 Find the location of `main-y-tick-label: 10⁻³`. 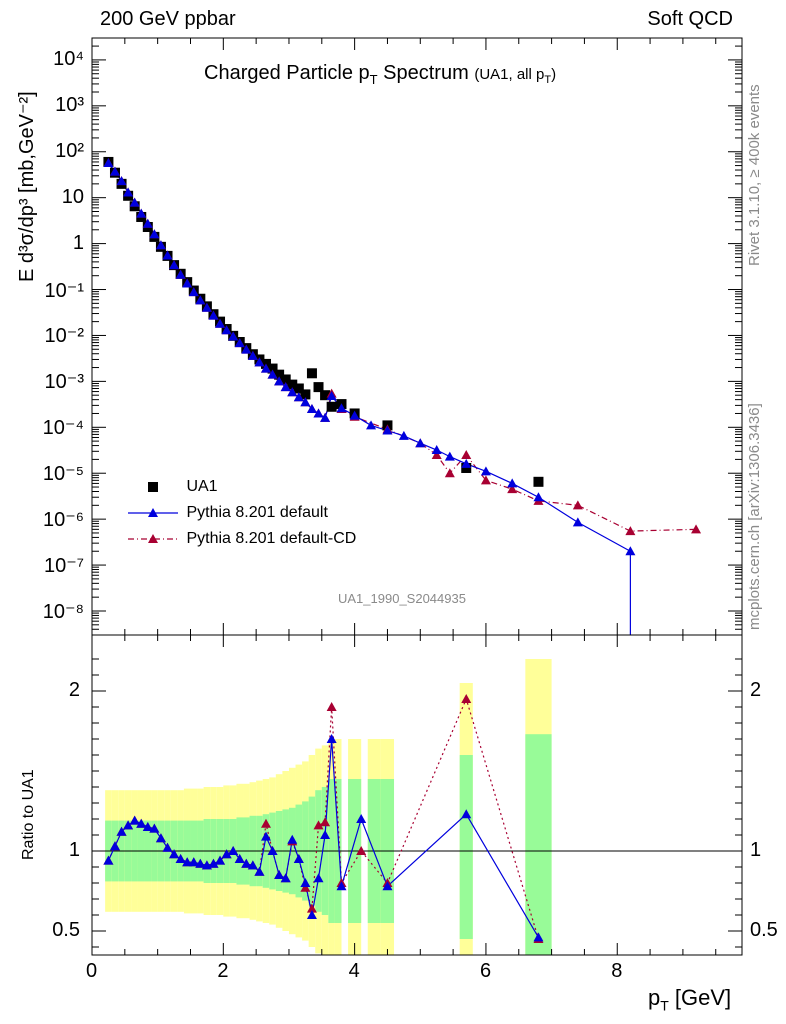

main-y-tick-label: 10⁻³ is located at coordinates (64, 382).